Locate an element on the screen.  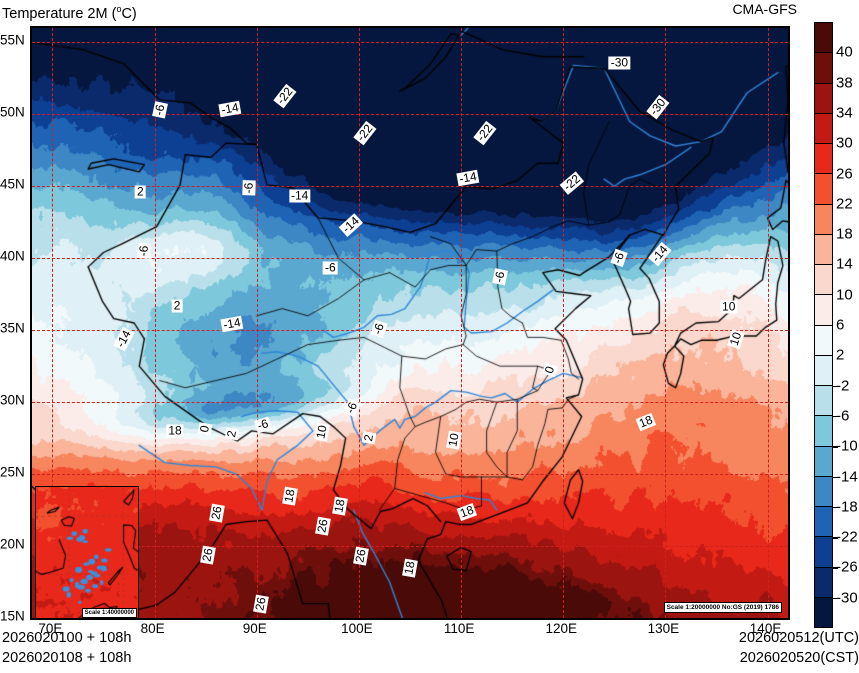
inset-scale-label: Scale 1:40000000 is located at coordinates (109, 613).